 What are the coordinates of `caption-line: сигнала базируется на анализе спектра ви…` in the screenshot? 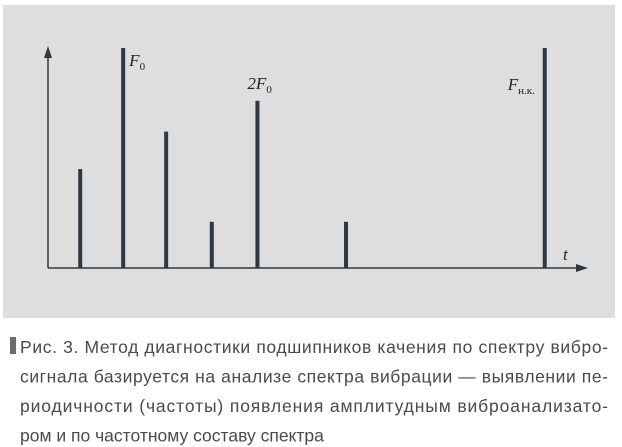 It's located at (314, 377).